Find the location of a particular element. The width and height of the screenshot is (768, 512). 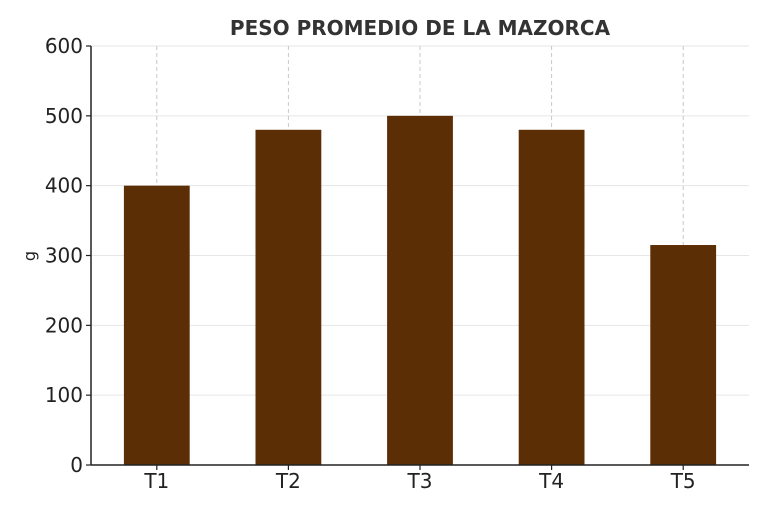

x-tick-label: T1 is located at coordinates (156, 481).